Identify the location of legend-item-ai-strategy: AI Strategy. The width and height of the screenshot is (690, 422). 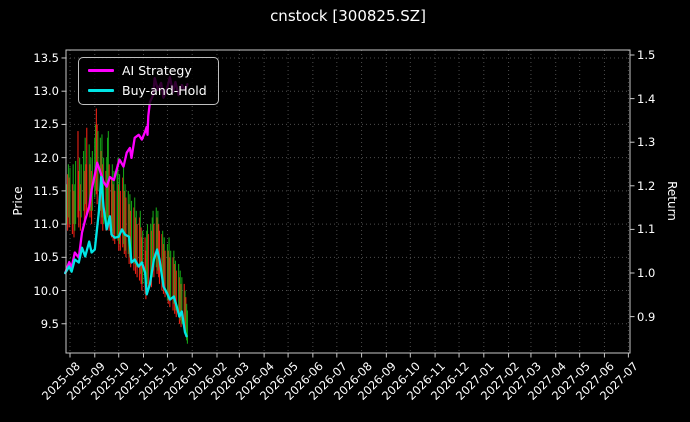
(147, 70).